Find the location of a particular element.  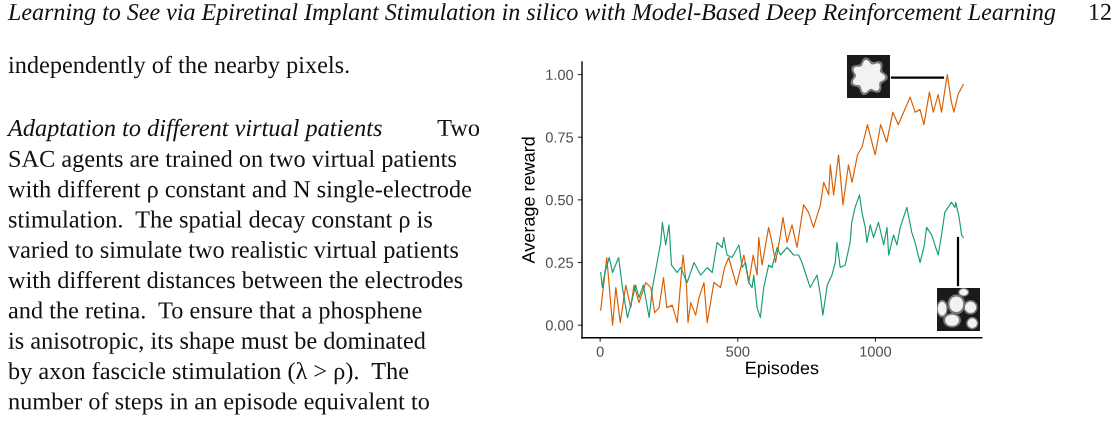

x-tick-label: 1000 is located at coordinates (876, 351).